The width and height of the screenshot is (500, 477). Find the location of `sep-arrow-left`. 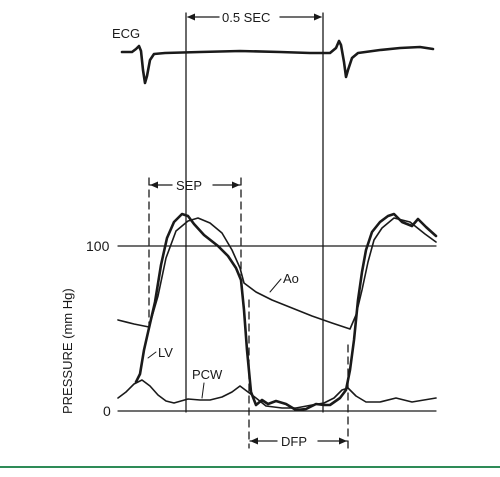

sep-arrow-left is located at coordinates (154, 185).